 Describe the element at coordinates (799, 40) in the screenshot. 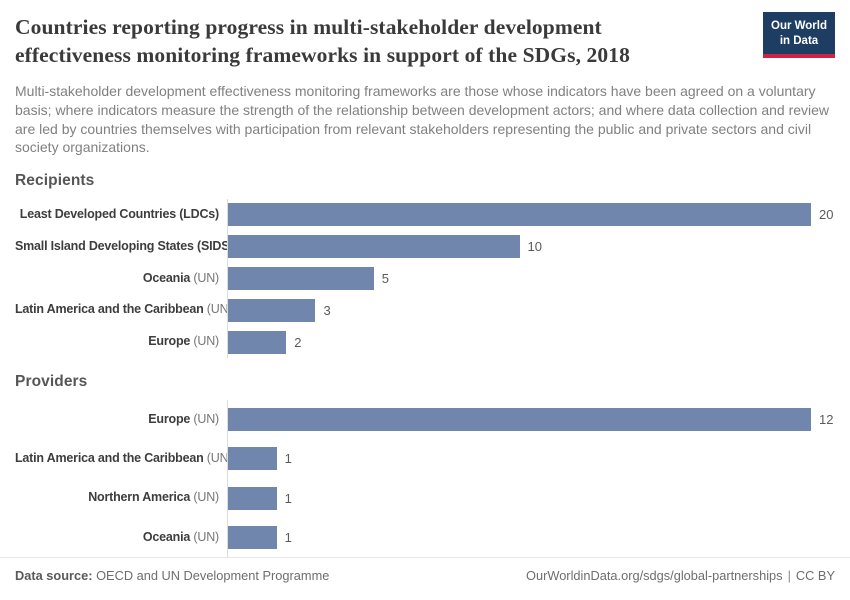

I see `logo-line2: in Data` at that location.